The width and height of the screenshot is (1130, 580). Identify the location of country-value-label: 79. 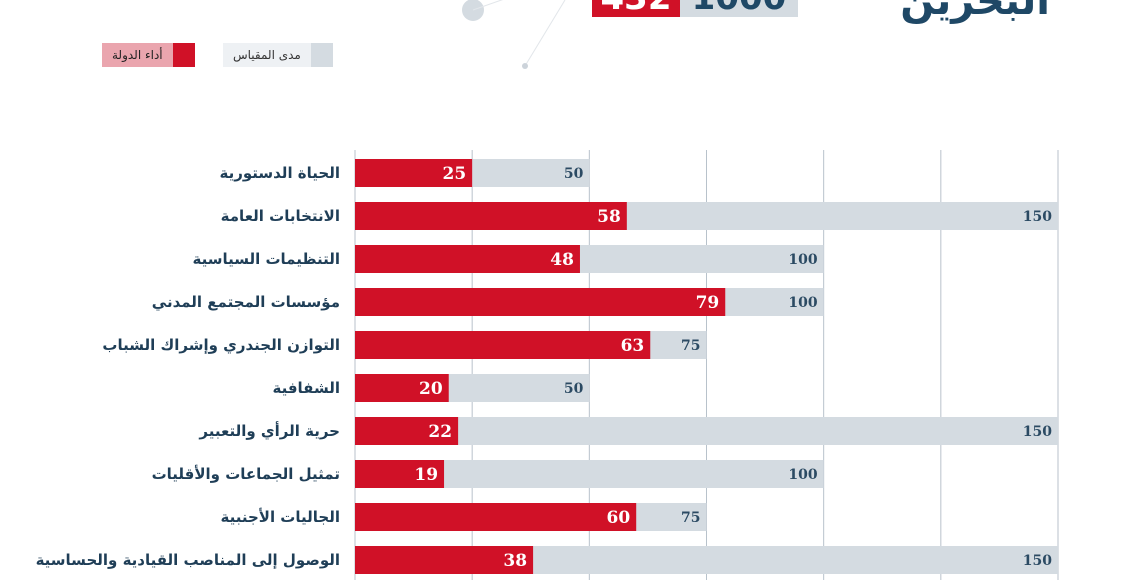
(708, 303).